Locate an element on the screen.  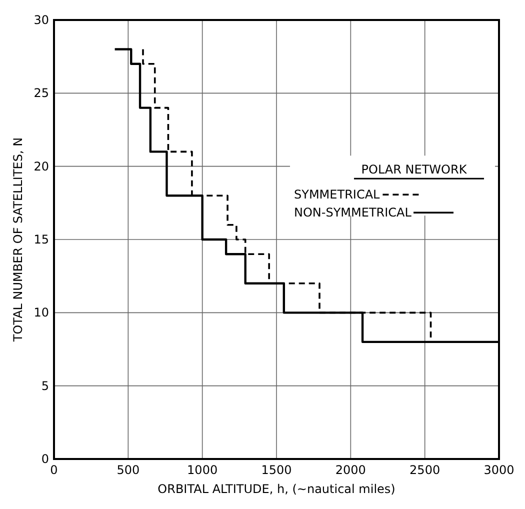
legend-label: NON-SYMMETRICAL is located at coordinates (353, 213).